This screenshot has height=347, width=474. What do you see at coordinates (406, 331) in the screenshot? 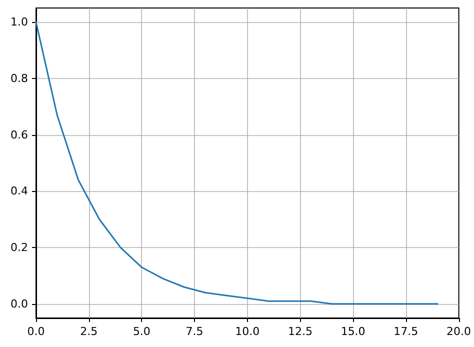
I see `x-tick-label: 17.5` at bounding box center [406, 331].